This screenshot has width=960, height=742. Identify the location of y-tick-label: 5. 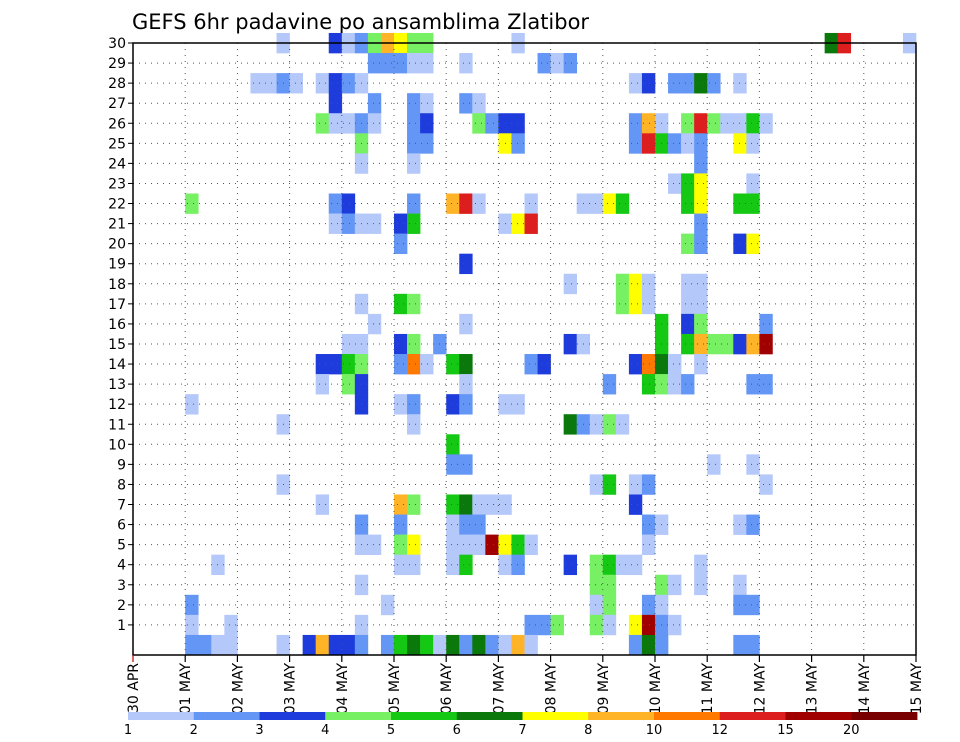
(121, 546).